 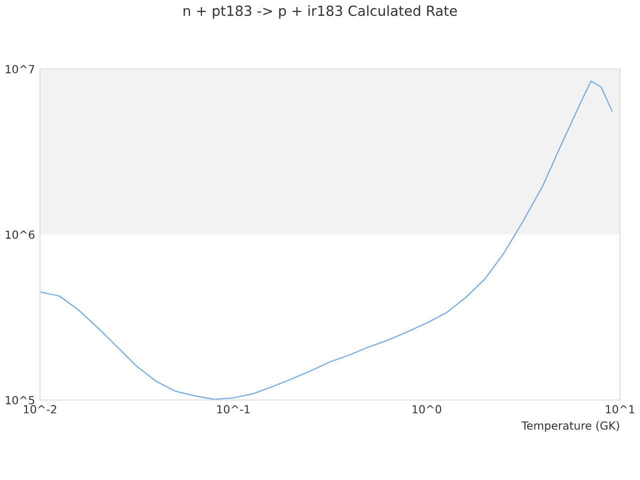 I want to click on x-tick-label: 10^-2, so click(x=40, y=409).